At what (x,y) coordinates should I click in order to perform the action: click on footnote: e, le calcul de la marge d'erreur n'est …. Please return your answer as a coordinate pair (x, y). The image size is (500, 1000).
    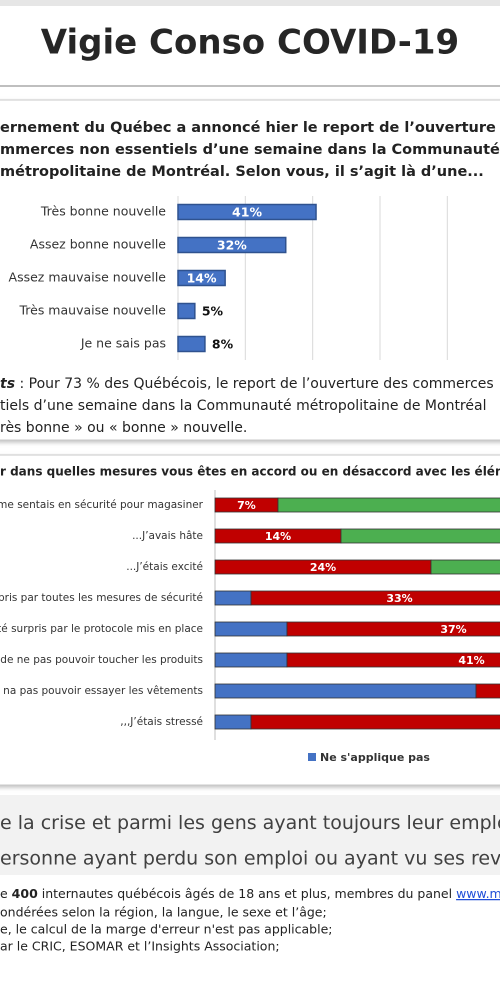
    Looking at the image, I should click on (166, 929).